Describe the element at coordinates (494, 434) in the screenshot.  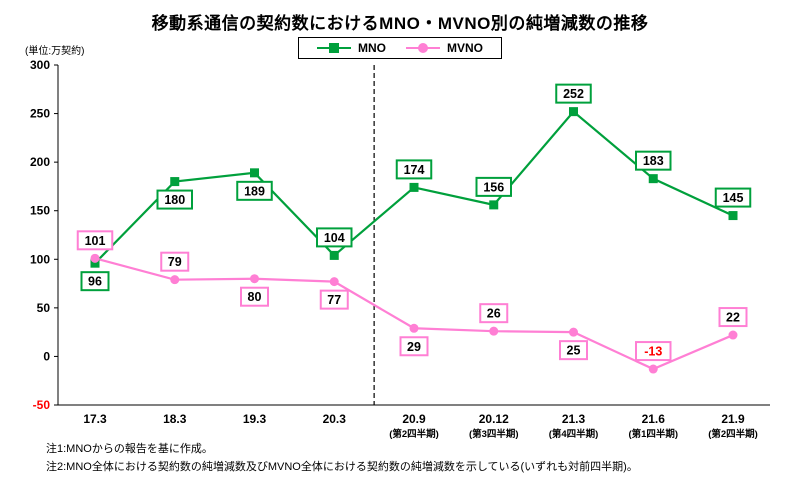
I see `x-axis-tick-sublabel: (第3四半期)` at that location.